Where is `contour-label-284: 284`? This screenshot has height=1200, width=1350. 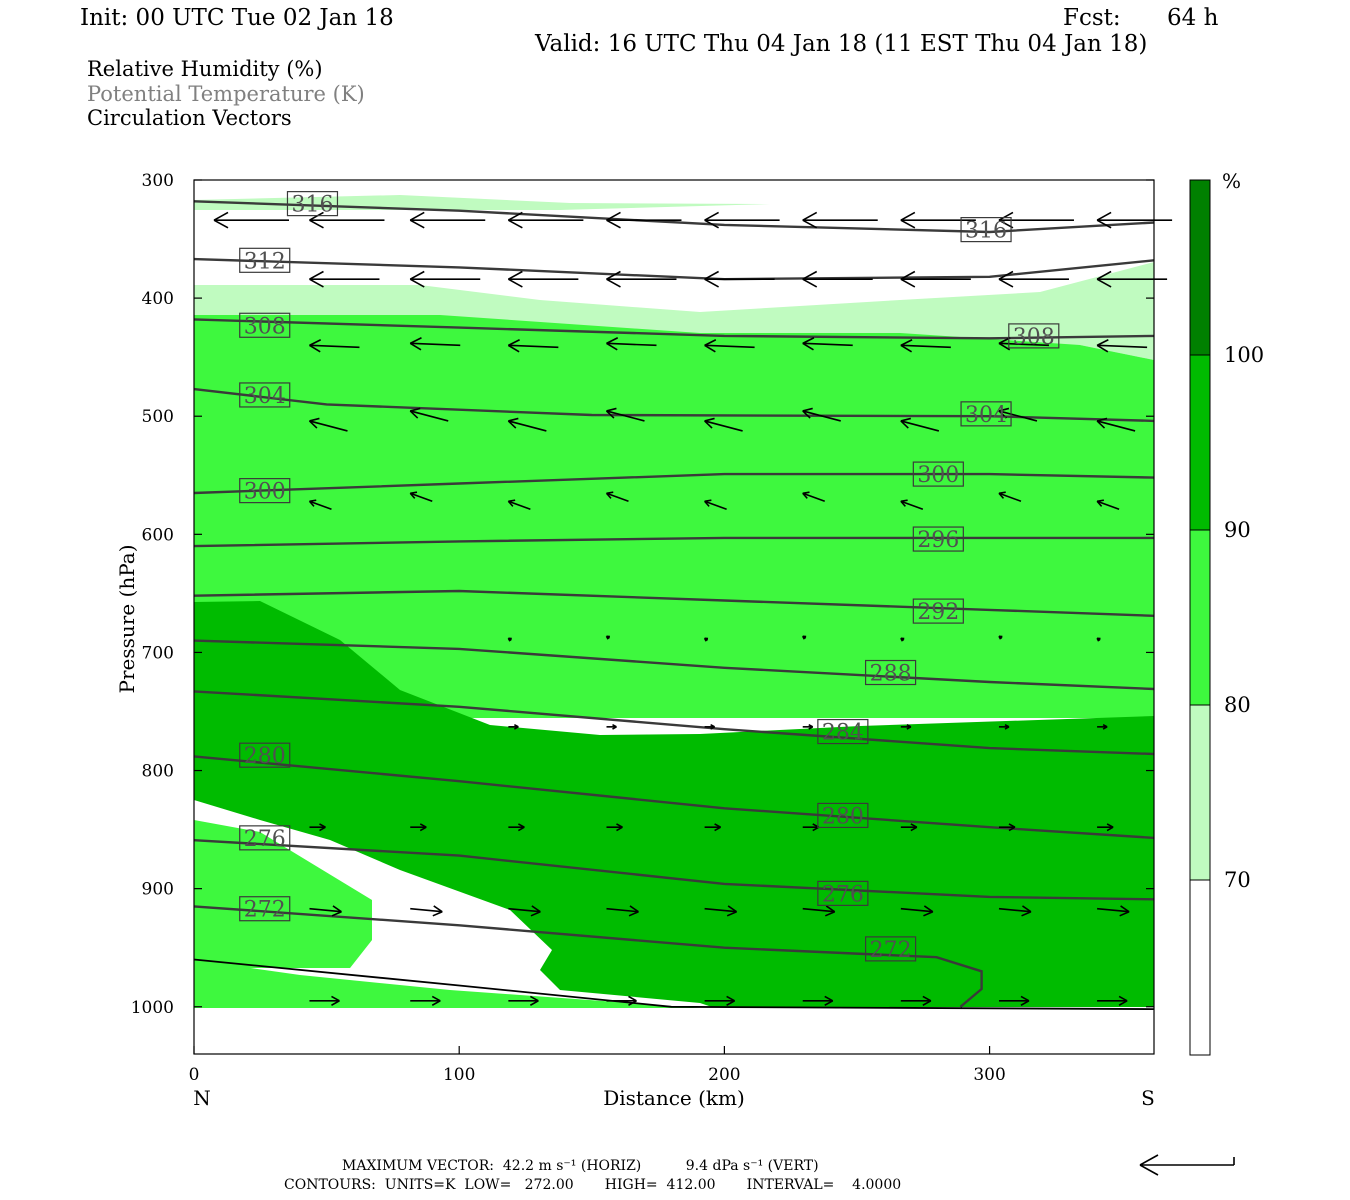
contour-label-284: 284 is located at coordinates (843, 733).